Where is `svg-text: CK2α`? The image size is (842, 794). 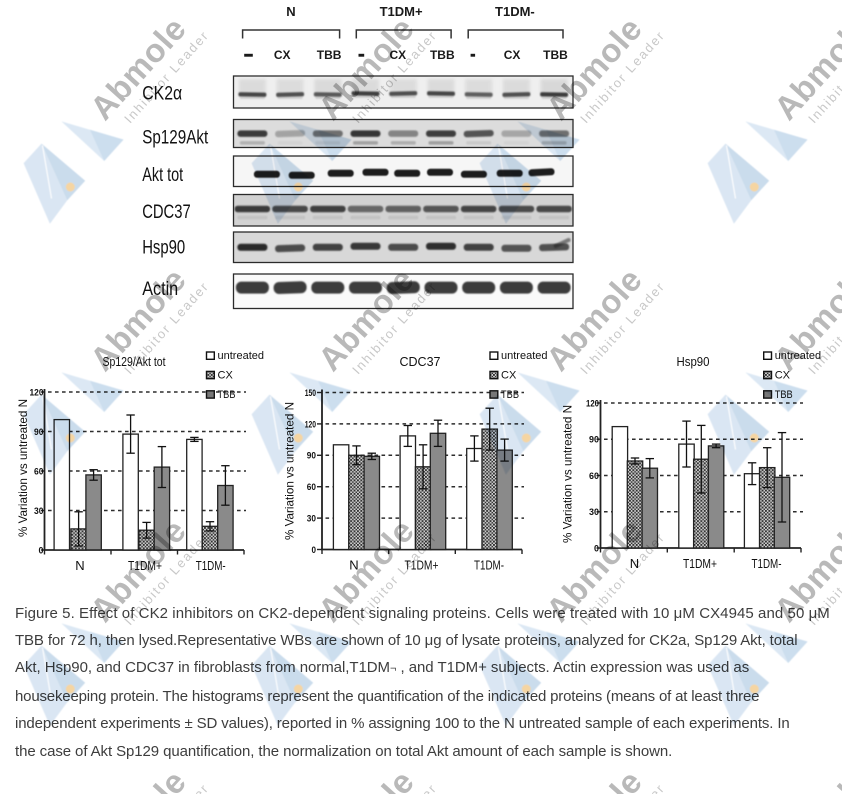 svg-text: CK2α is located at coordinates (162, 94).